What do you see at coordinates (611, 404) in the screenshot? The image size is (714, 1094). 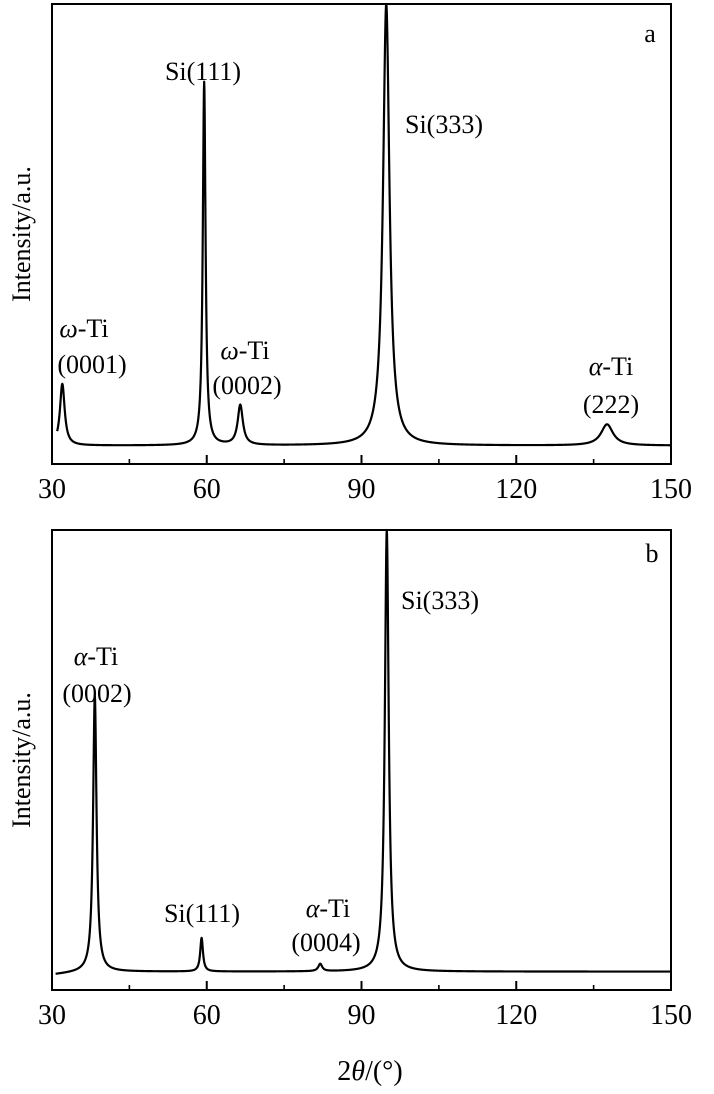 I see `peak-label: (222)` at bounding box center [611, 404].